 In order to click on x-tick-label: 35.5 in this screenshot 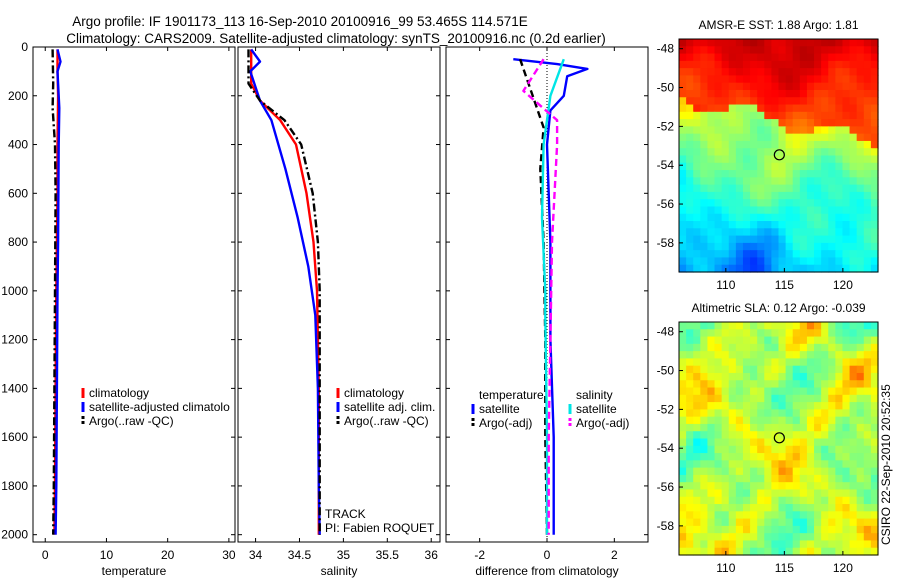, I will do `click(388, 555)`.